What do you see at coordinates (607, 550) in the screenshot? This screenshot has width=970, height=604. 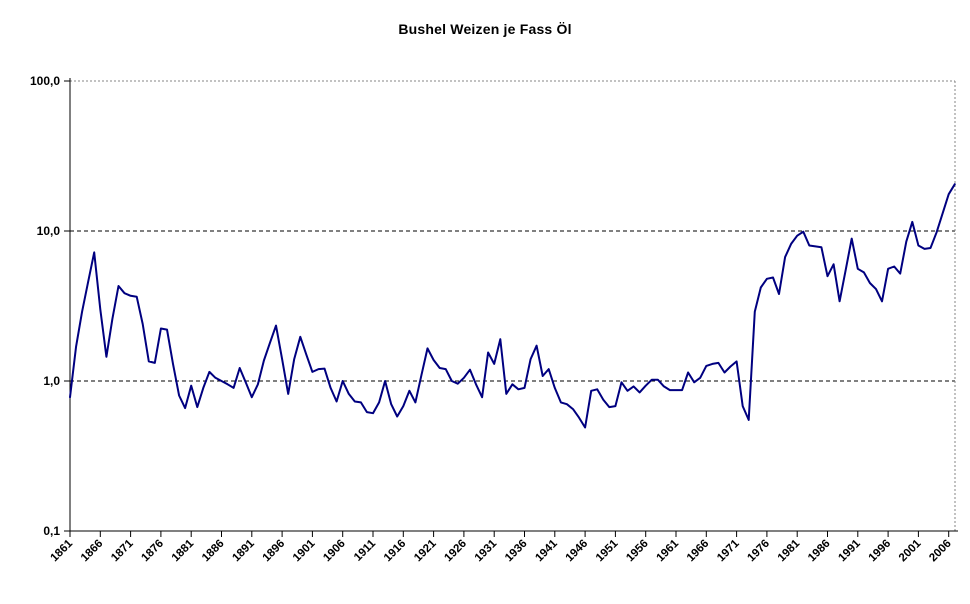 I see `x-axis-label: 1951` at bounding box center [607, 550].